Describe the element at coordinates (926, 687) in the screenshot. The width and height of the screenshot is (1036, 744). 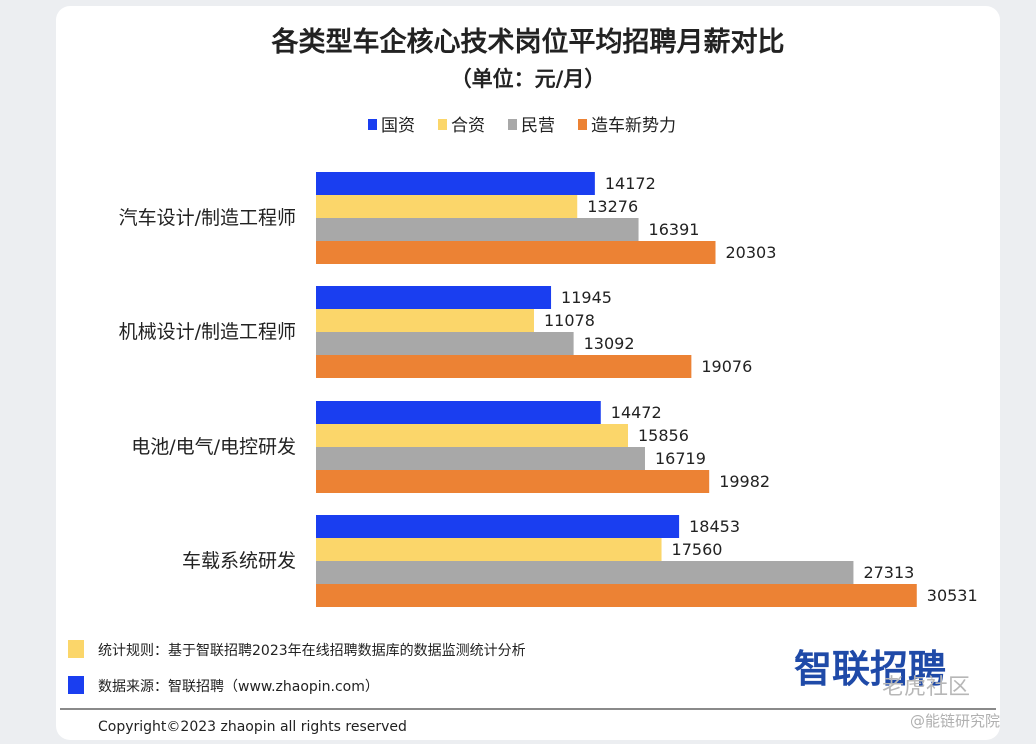
I see `watermark-main: 老虎社区` at that location.